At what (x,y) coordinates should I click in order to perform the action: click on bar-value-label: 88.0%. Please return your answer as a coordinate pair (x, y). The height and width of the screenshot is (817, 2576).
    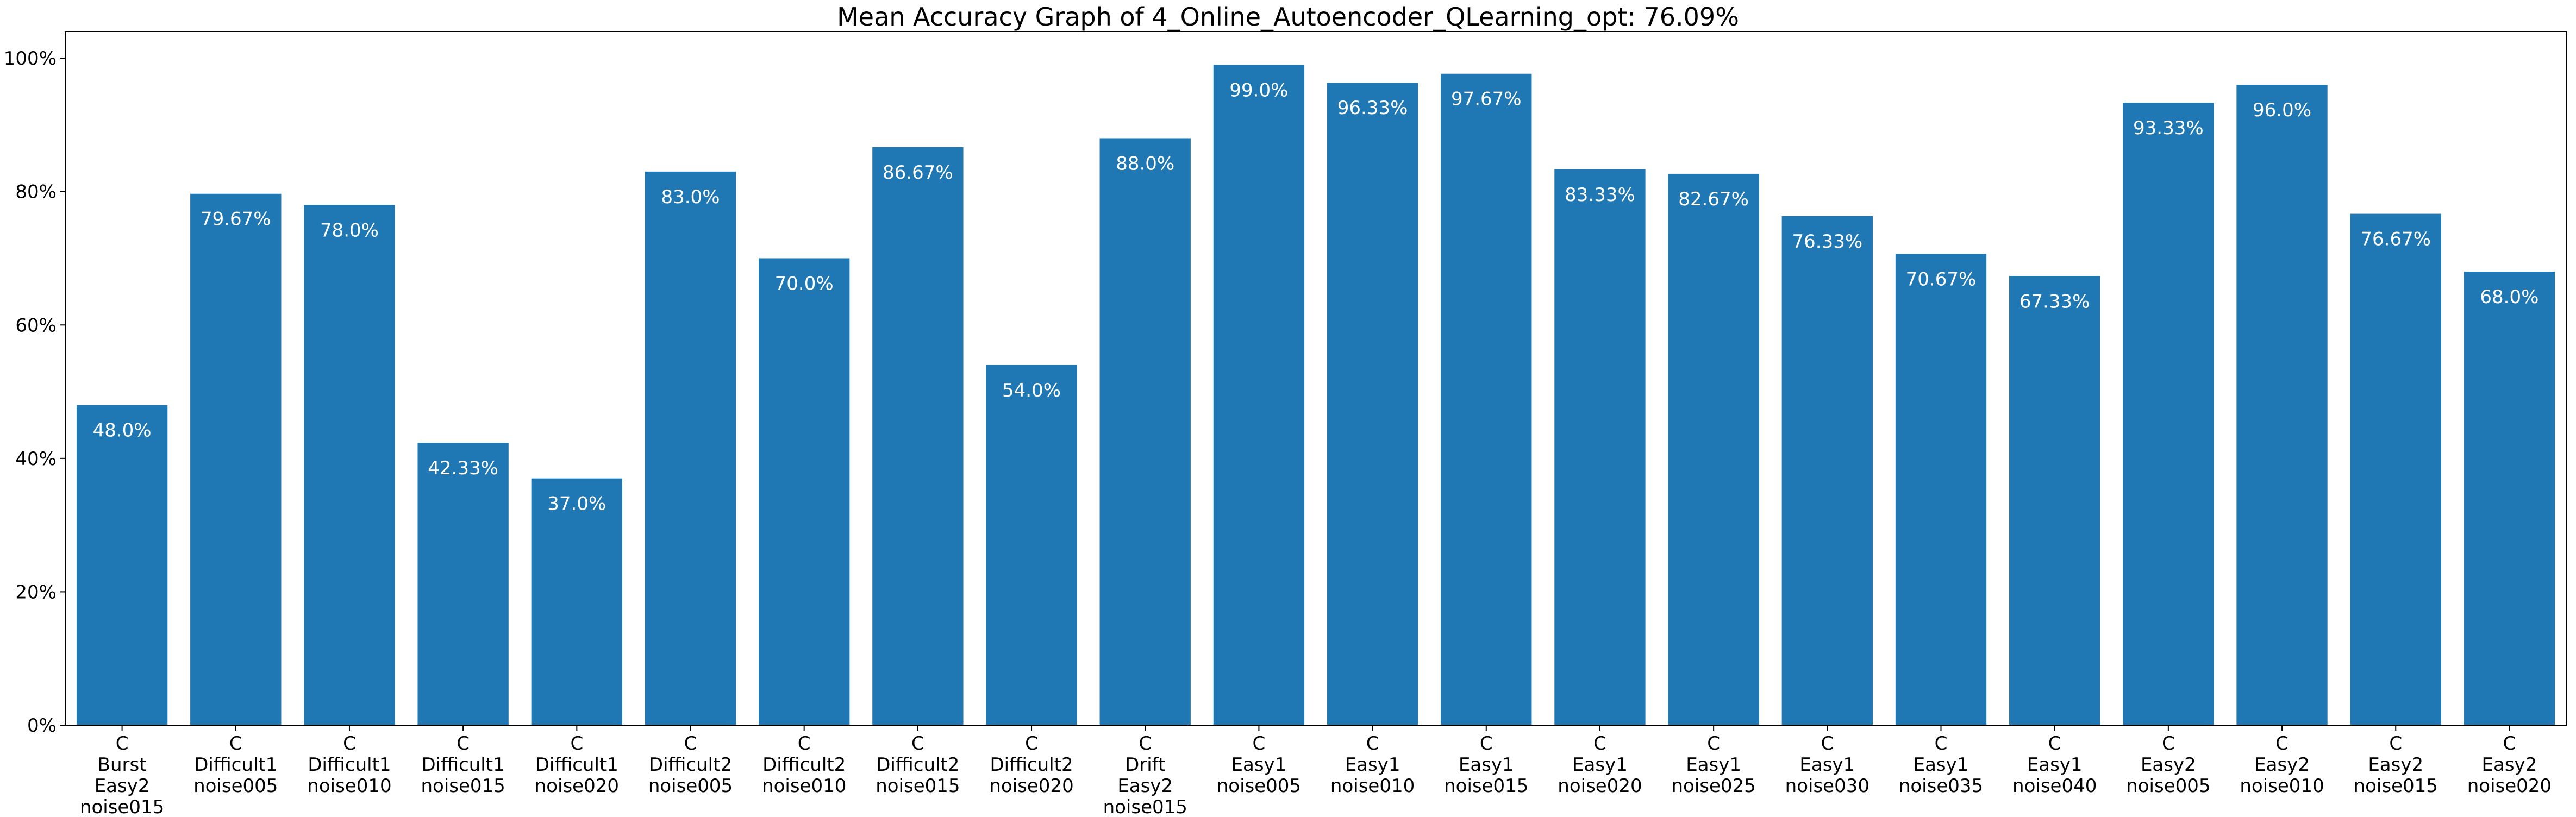
    Looking at the image, I should click on (1145, 163).